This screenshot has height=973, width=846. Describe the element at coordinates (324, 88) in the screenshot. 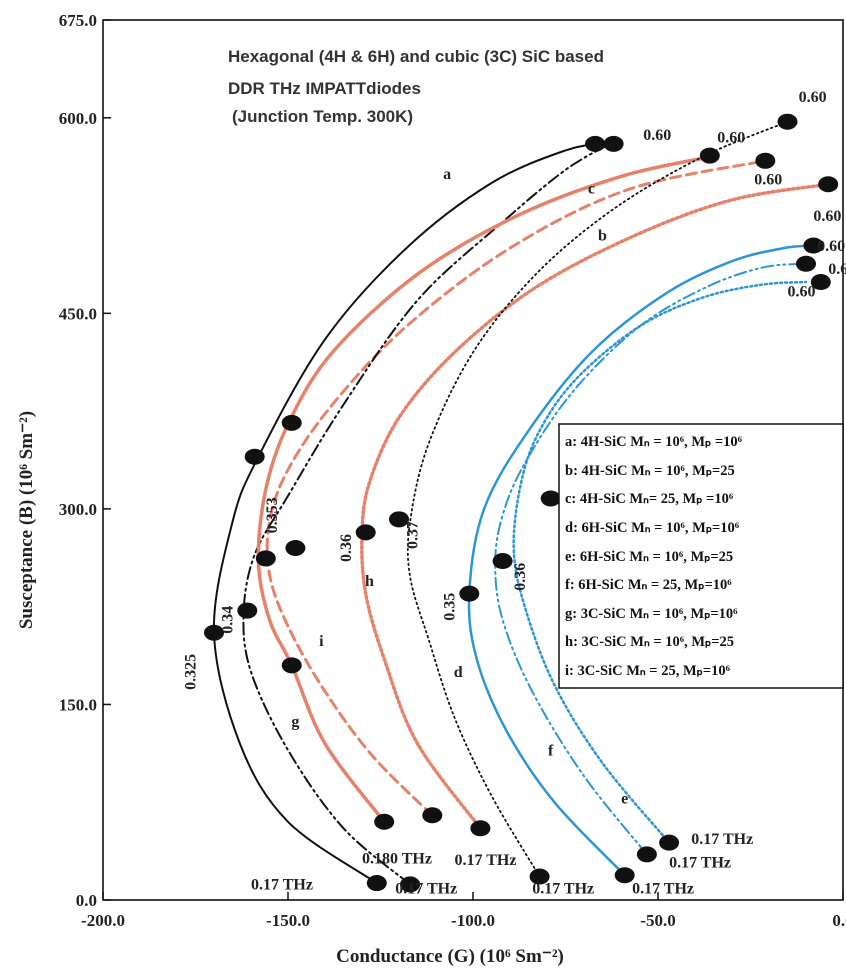

I see `chart-subtitle: DDR THz IMPATTdiodes` at that location.